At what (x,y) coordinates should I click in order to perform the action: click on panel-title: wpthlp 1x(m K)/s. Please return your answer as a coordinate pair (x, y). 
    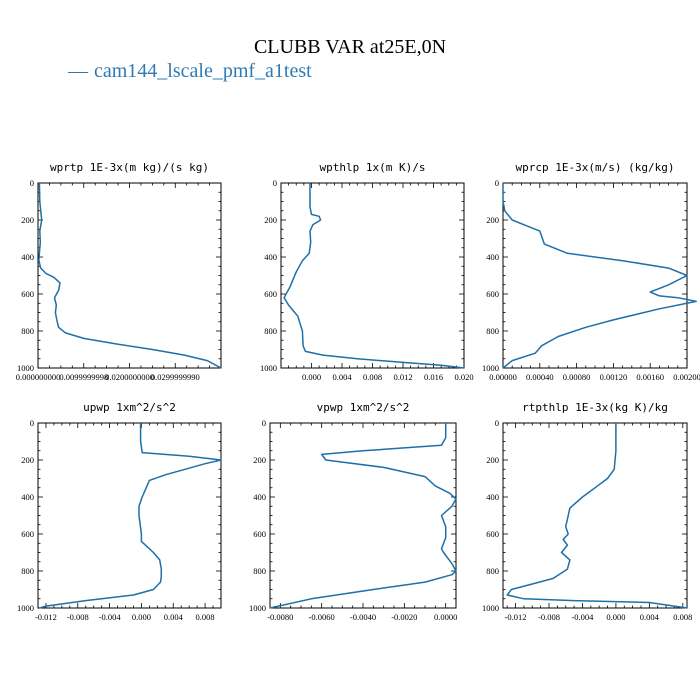
    Looking at the image, I should click on (373, 167).